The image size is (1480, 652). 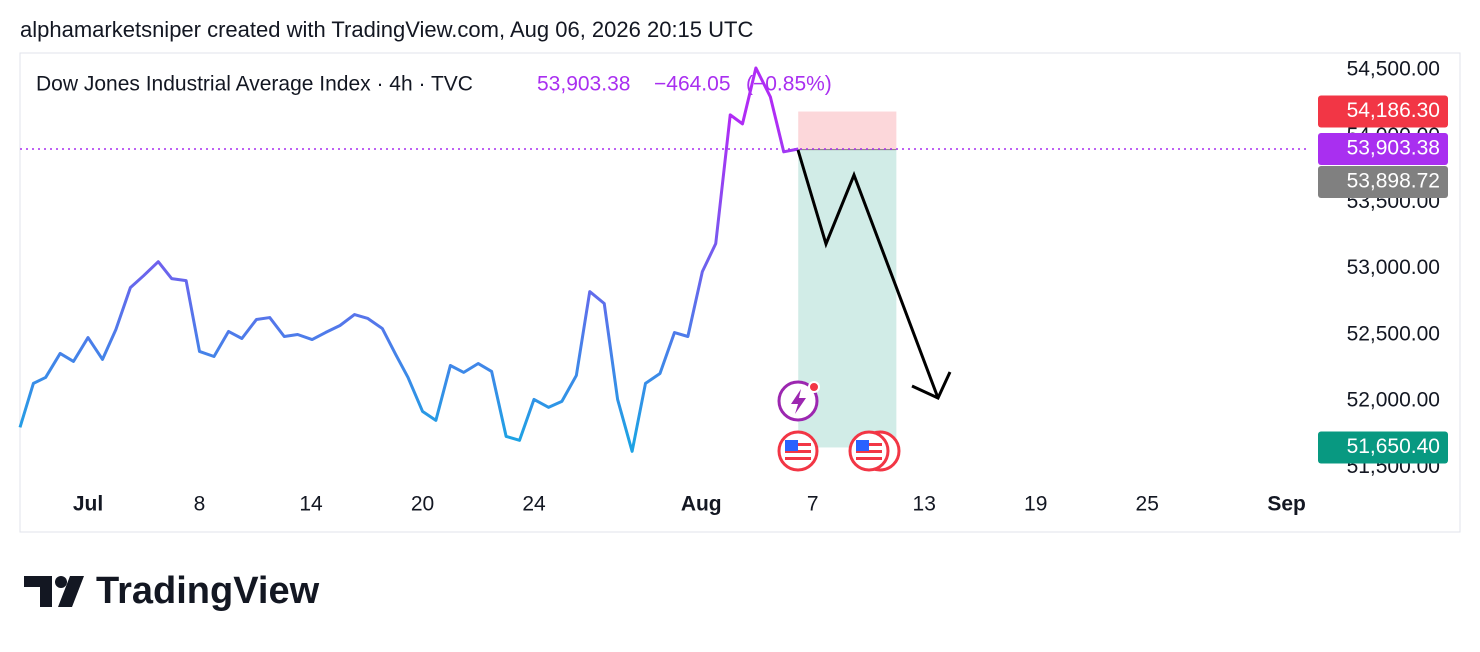 I want to click on y-tick-label: 54,500.00, so click(x=1393, y=69).